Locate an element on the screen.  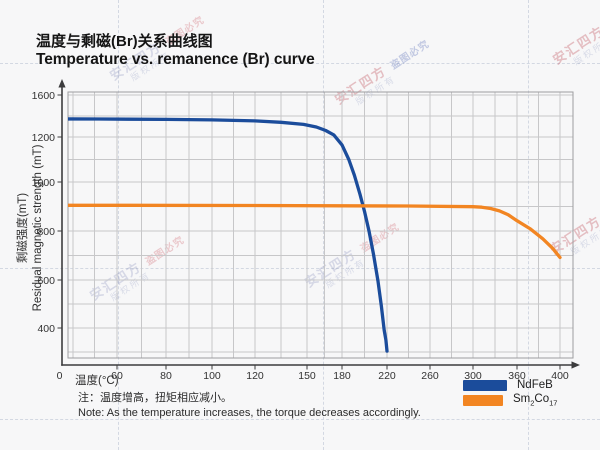
x-tick-label: 220 is located at coordinates (387, 376).